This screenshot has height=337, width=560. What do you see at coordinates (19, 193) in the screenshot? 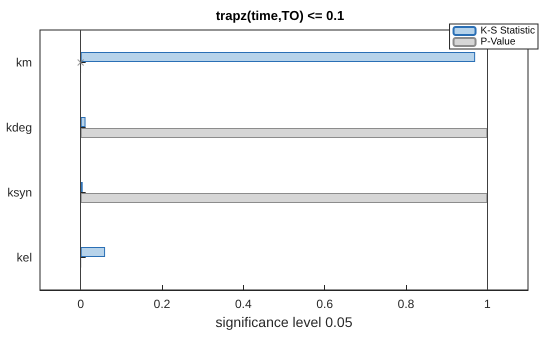
I see `y-tick-label: ksyn` at bounding box center [19, 193].